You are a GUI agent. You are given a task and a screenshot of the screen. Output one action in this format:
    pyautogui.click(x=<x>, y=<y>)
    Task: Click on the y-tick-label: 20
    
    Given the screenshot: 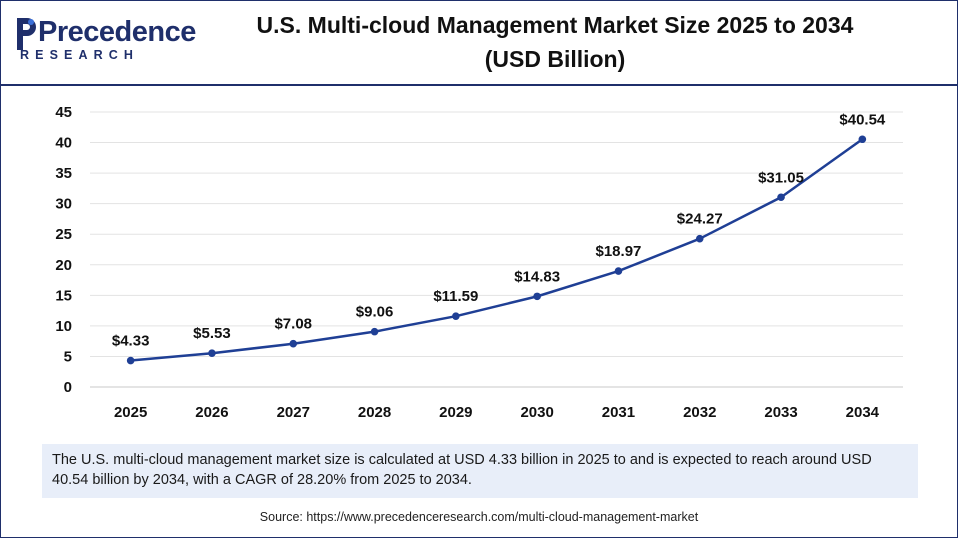 What is the action you would take?
    pyautogui.click(x=63, y=265)
    